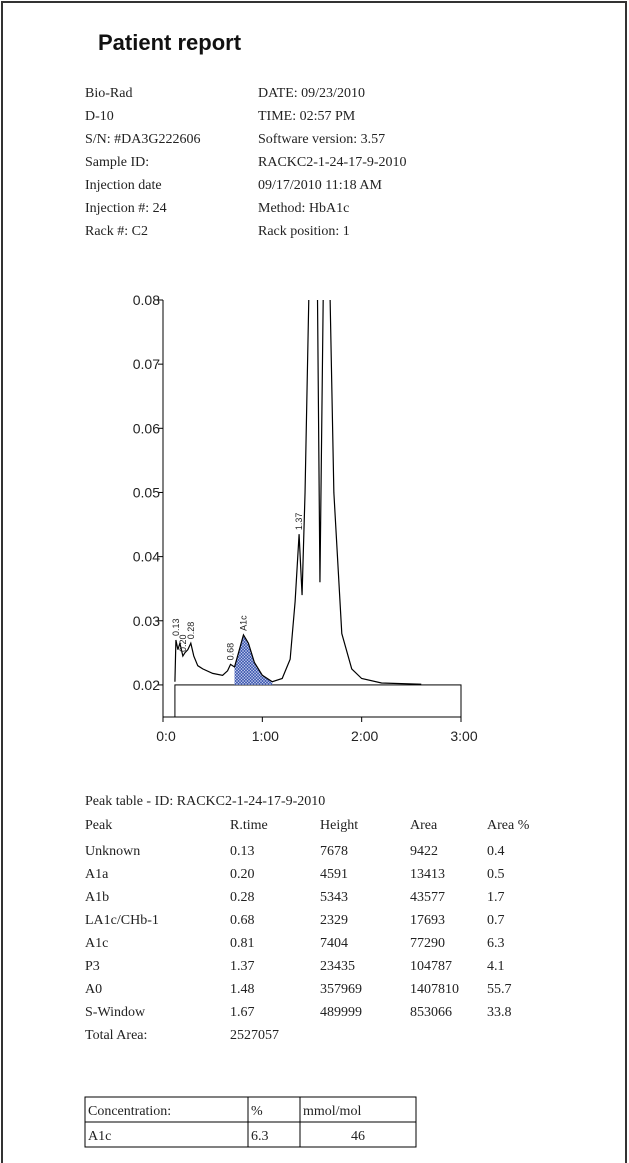  I want to click on peak-table-cell: 6.3, so click(496, 943).